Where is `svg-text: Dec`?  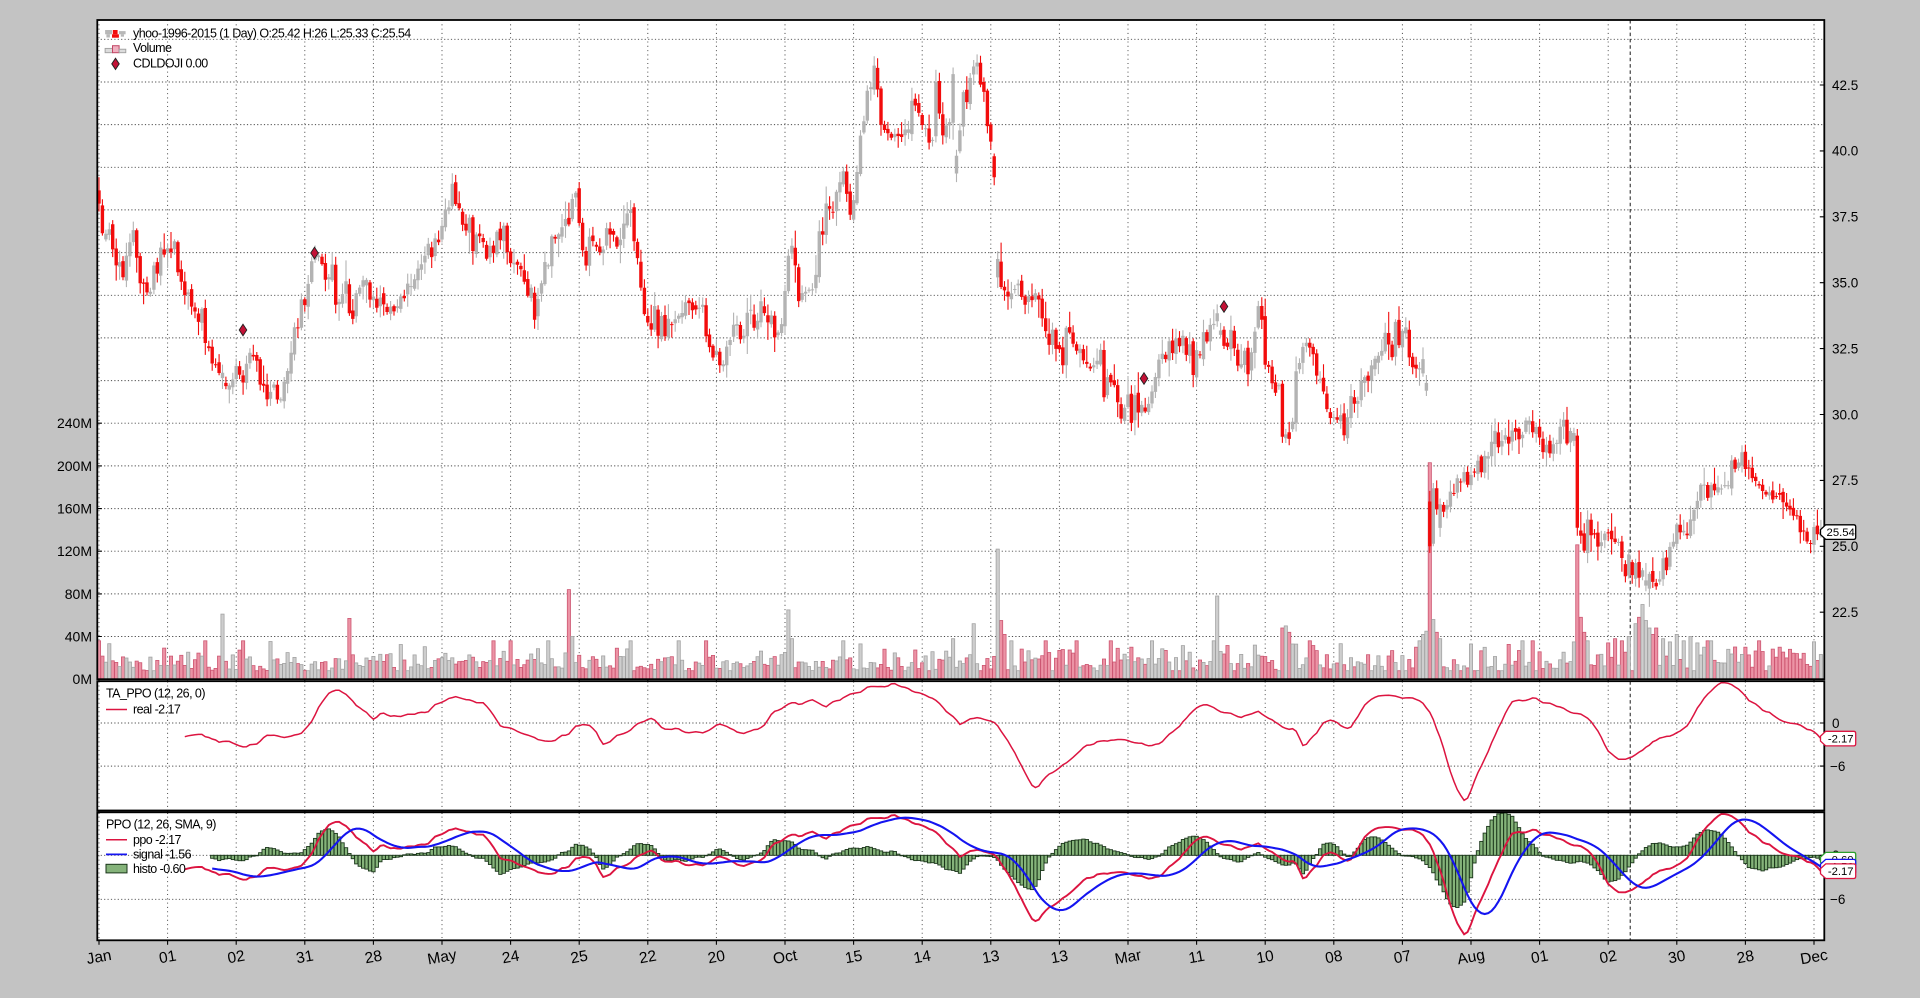
svg-text: Dec is located at coordinates (1814, 958).